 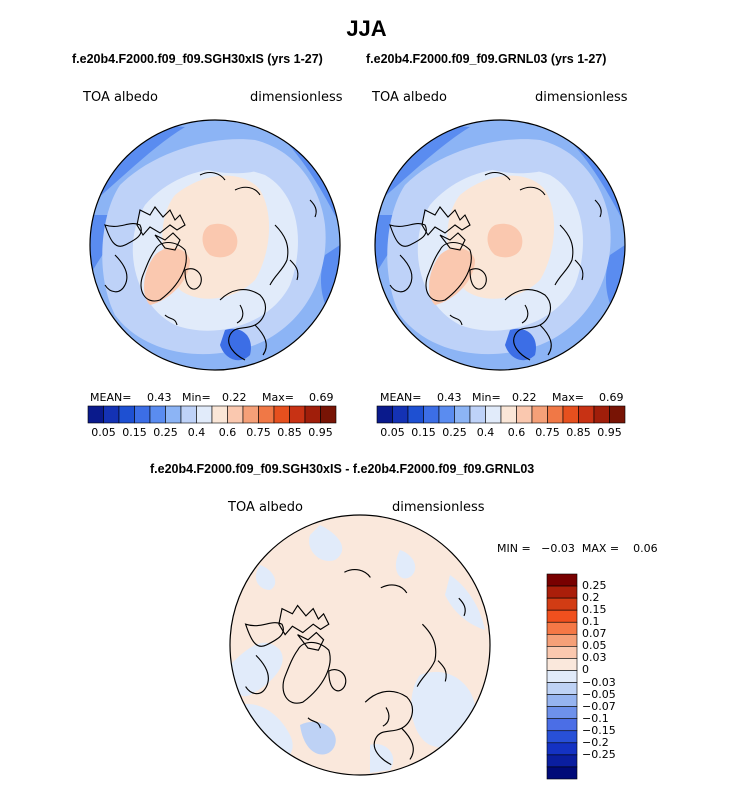 What do you see at coordinates (266, 507) in the screenshot?
I see `diff-variable-label: TOA albedo` at bounding box center [266, 507].